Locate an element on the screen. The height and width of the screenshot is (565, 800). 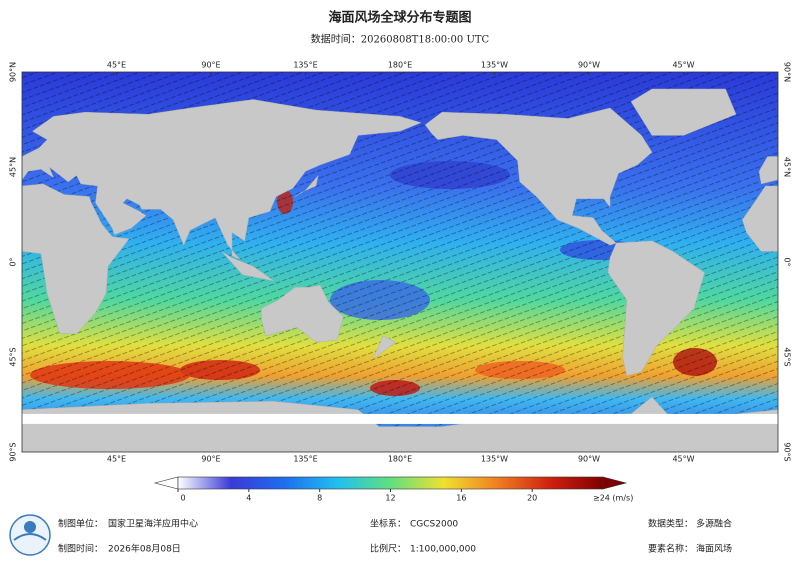
value: 2026年08月08日 is located at coordinates (144, 549).